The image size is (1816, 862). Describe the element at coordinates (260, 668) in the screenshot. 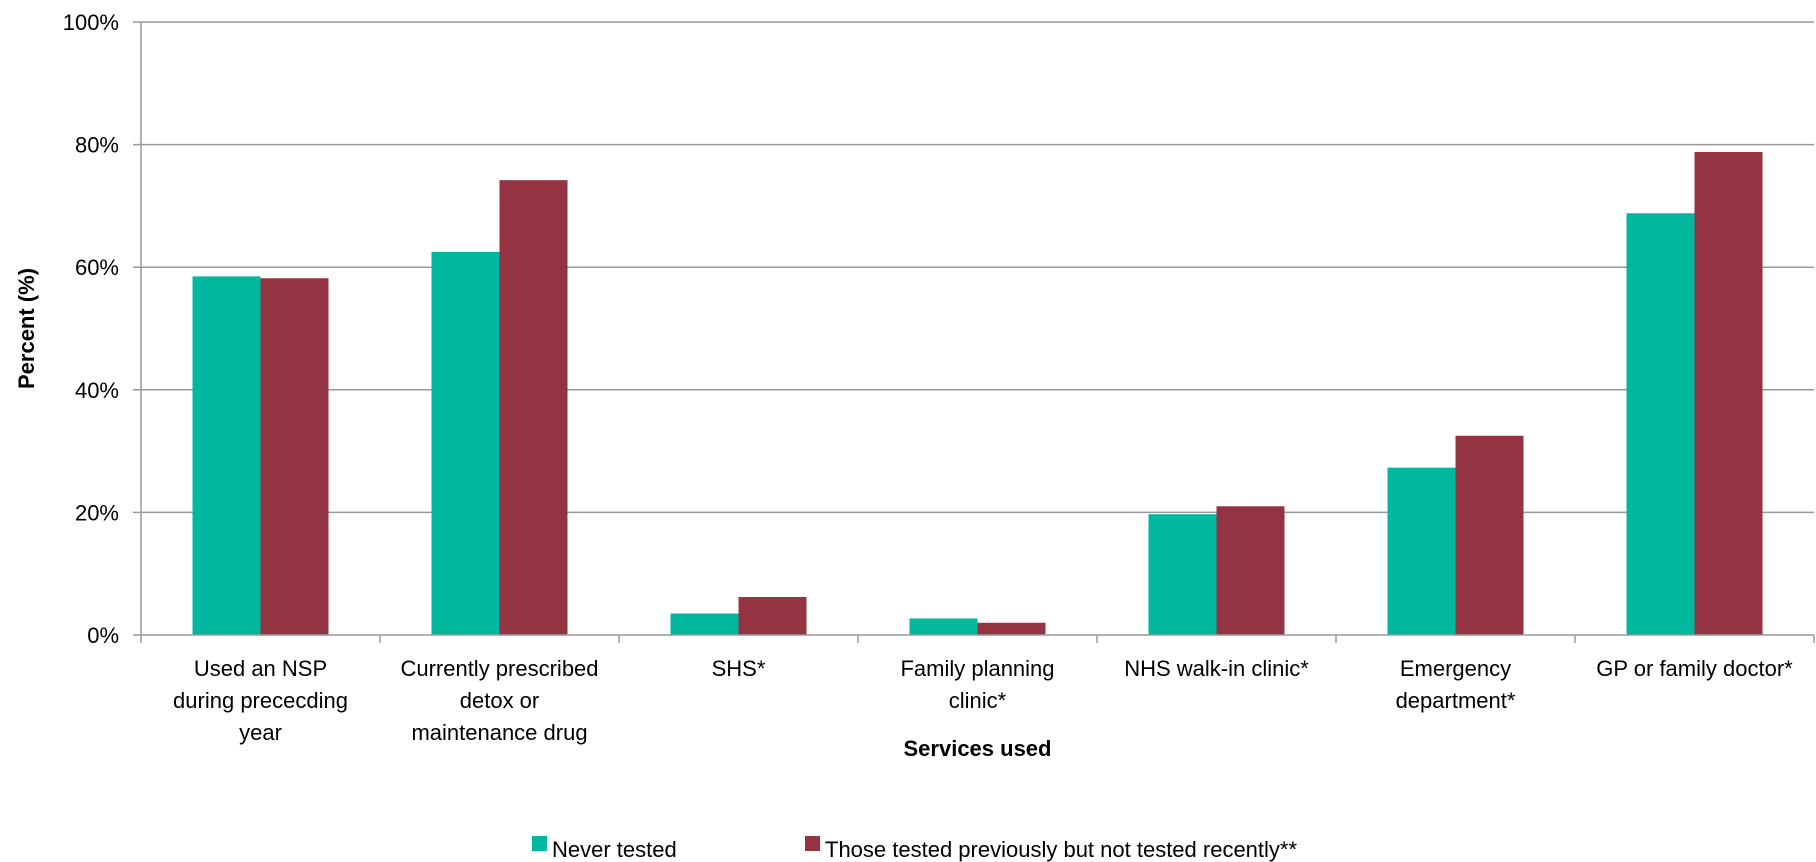

I see `x-category-label-line: Used an NSP` at that location.